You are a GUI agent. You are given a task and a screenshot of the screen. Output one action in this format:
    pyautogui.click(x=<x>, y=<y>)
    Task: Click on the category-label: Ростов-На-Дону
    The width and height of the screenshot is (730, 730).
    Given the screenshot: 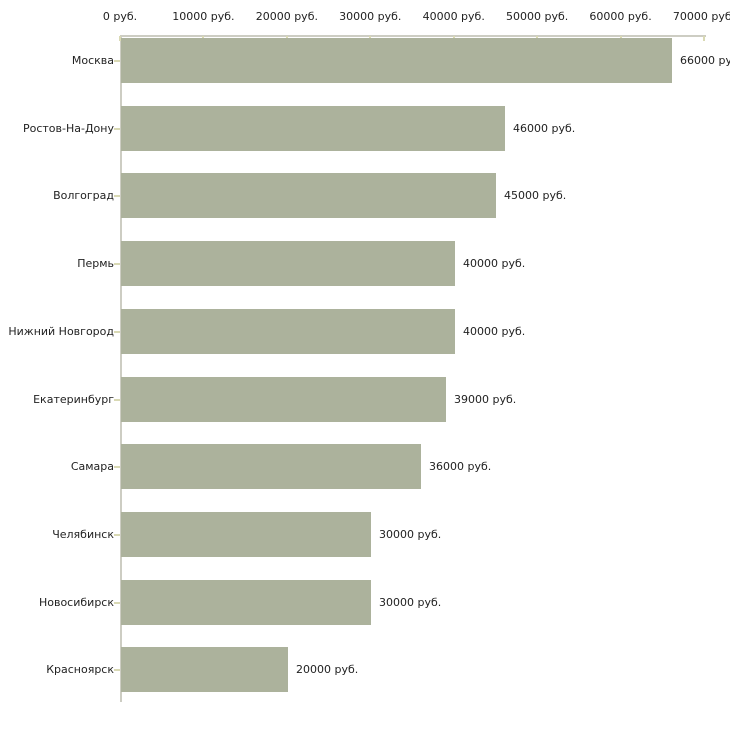 What is the action you would take?
    pyautogui.click(x=68, y=128)
    